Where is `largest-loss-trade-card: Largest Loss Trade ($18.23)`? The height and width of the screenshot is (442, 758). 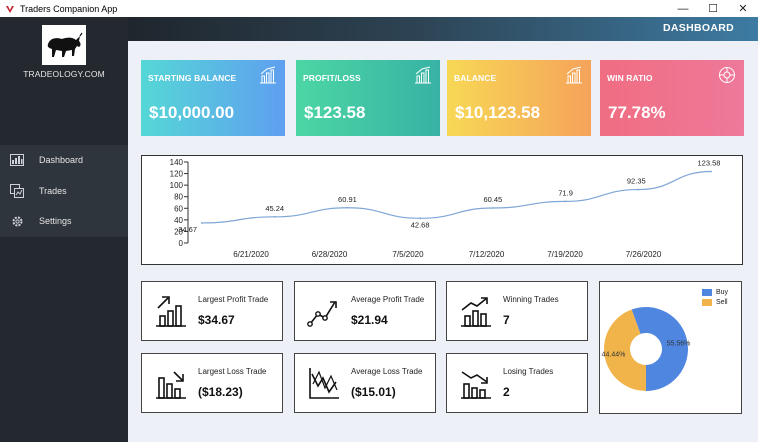
largest-loss-trade-card: Largest Loss Trade ($18.23) is located at coordinates (212, 383).